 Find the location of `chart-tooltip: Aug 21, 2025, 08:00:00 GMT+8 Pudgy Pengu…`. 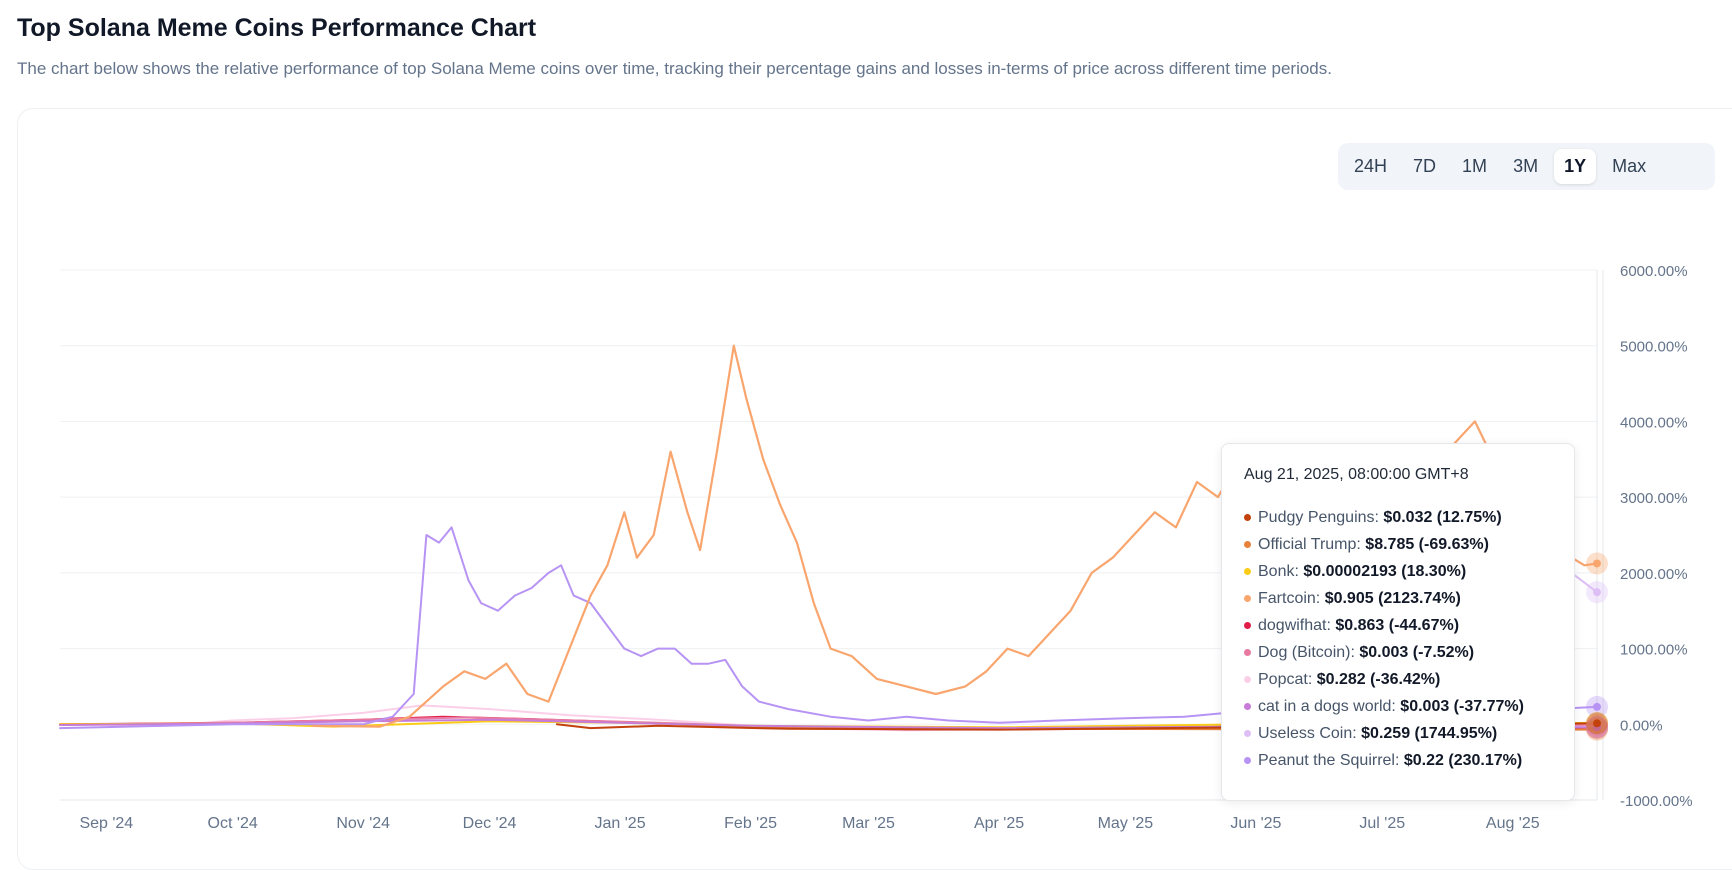

chart-tooltip: Aug 21, 2025, 08:00:00 GMT+8 Pudgy Pengu… is located at coordinates (1398, 622).